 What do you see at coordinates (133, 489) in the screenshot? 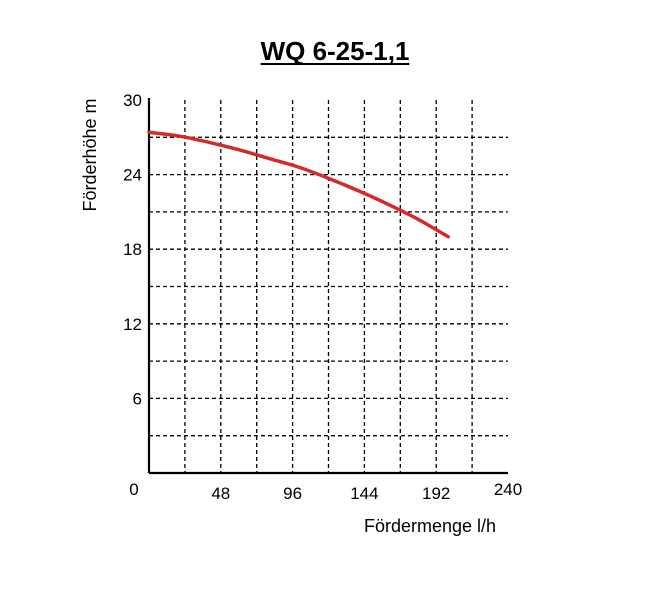
I see `x-tick-label: 0` at bounding box center [133, 489].